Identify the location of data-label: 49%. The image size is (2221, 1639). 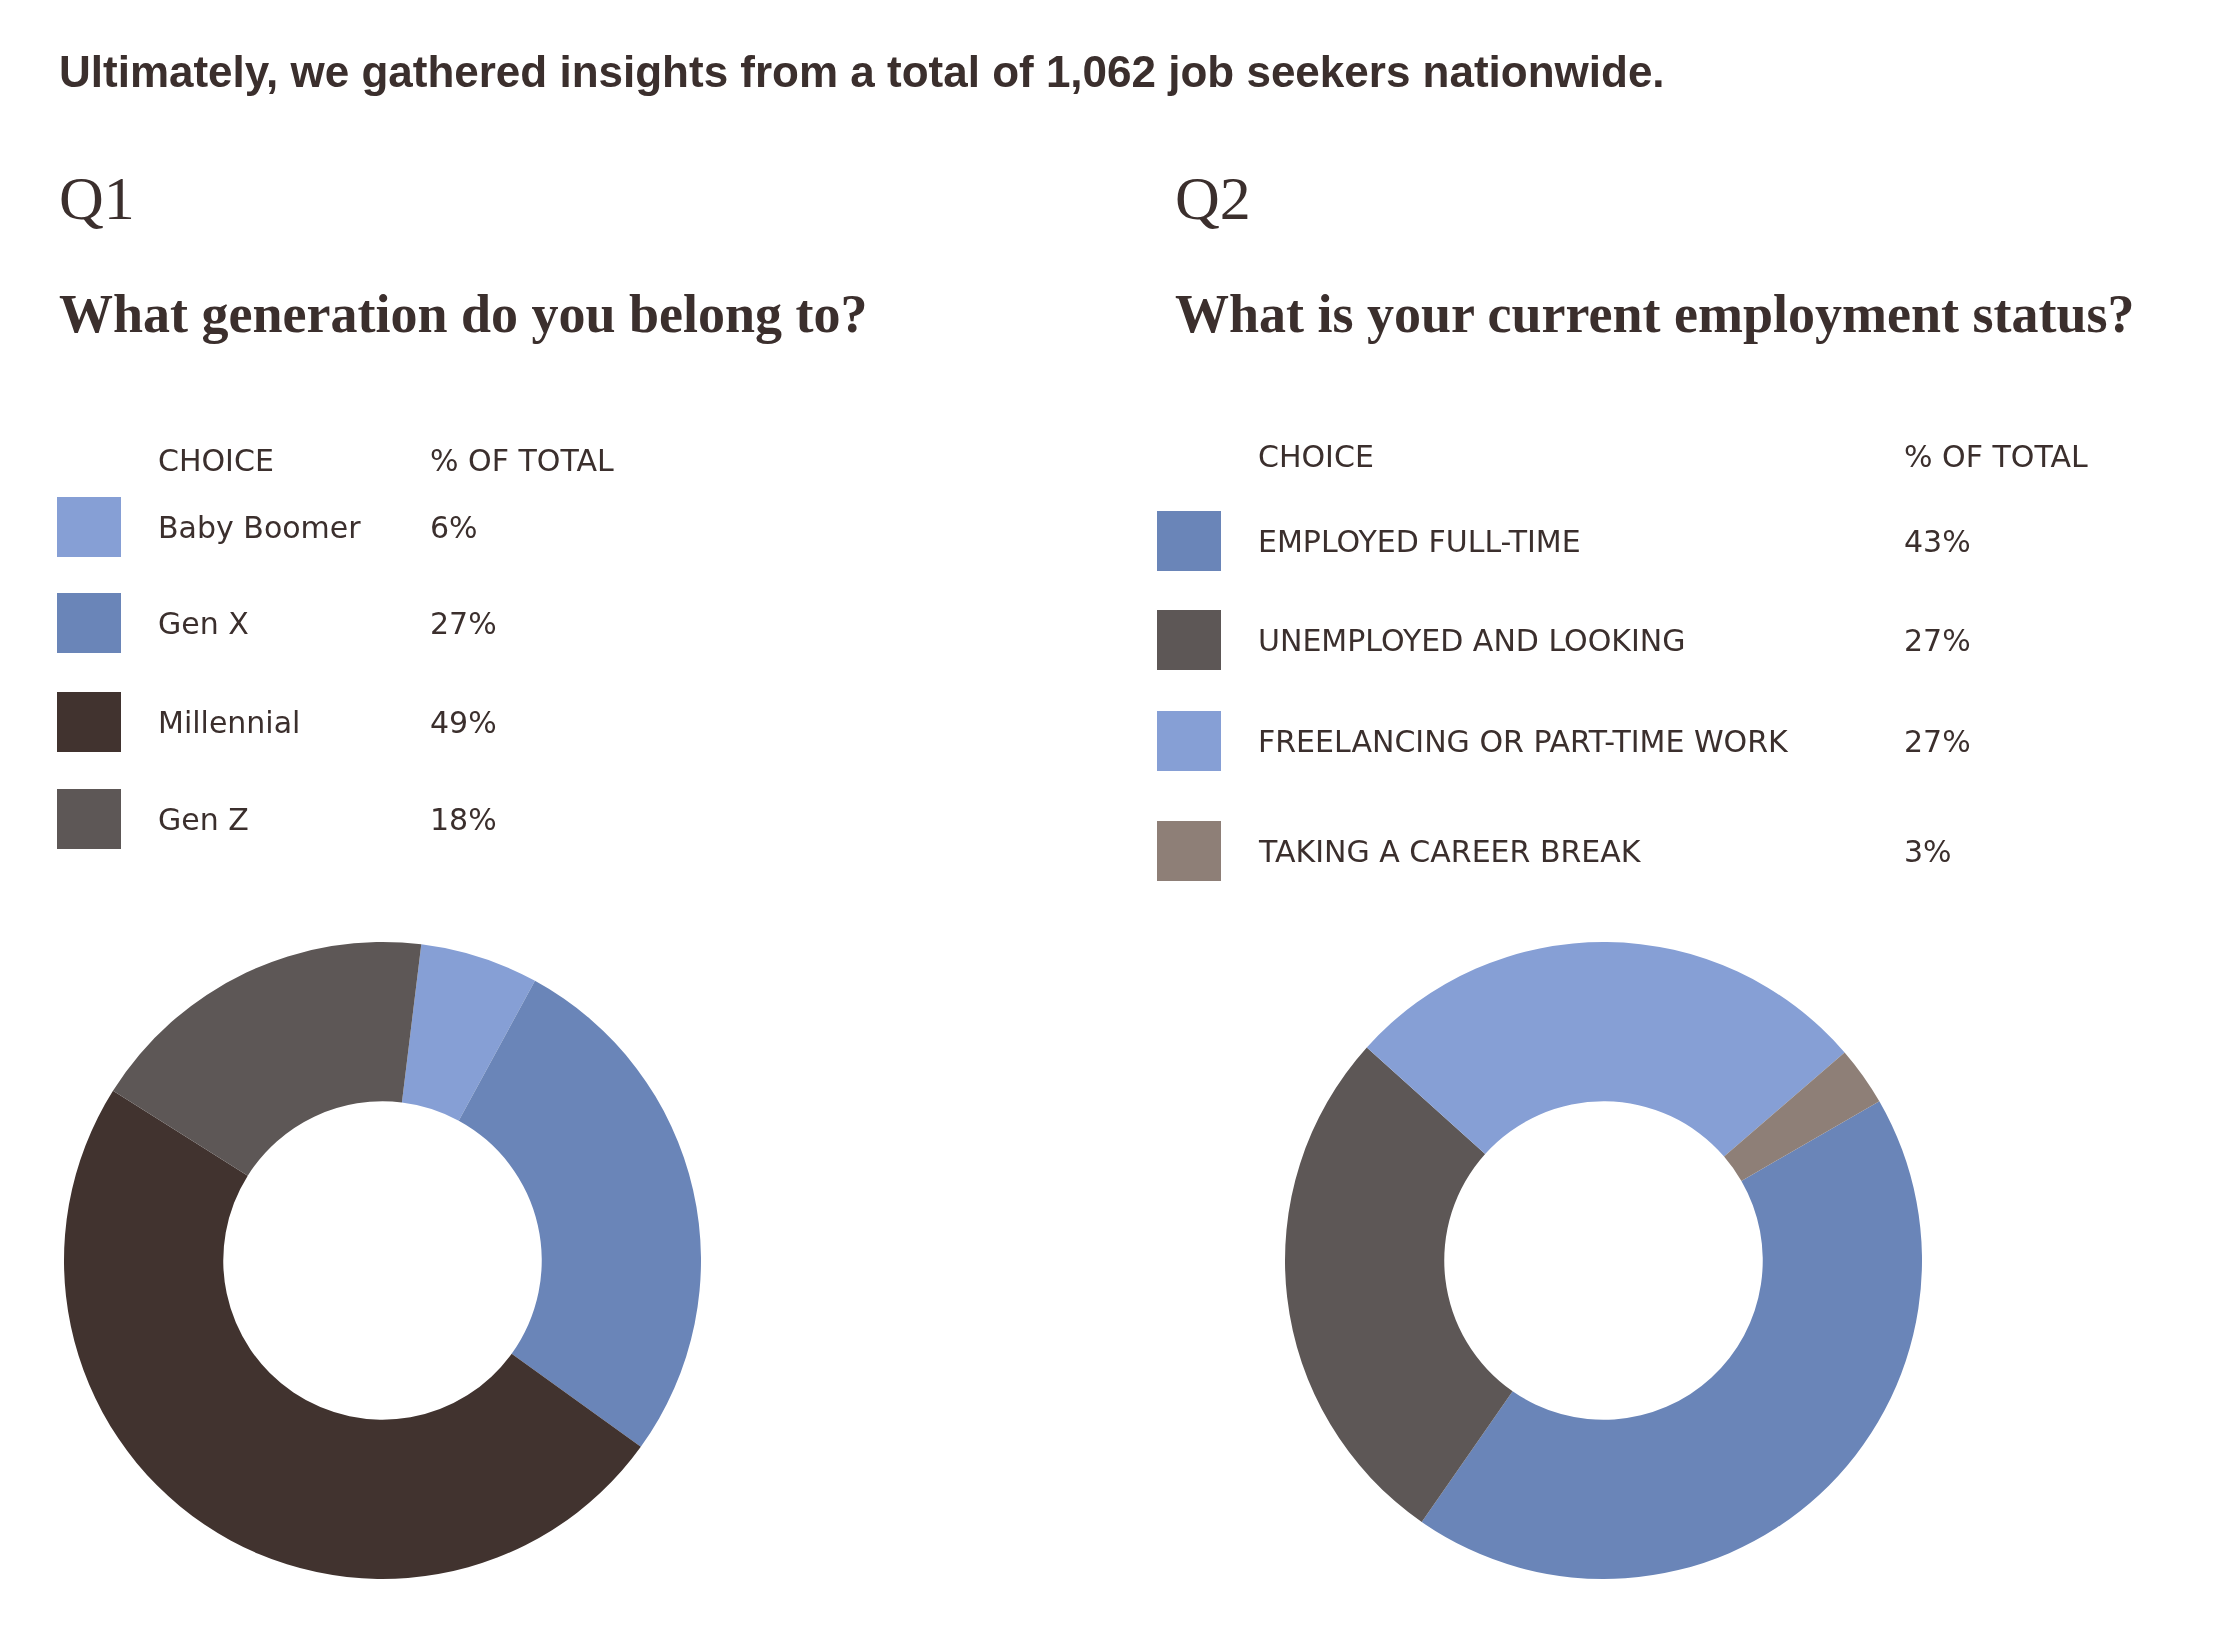
(463, 722).